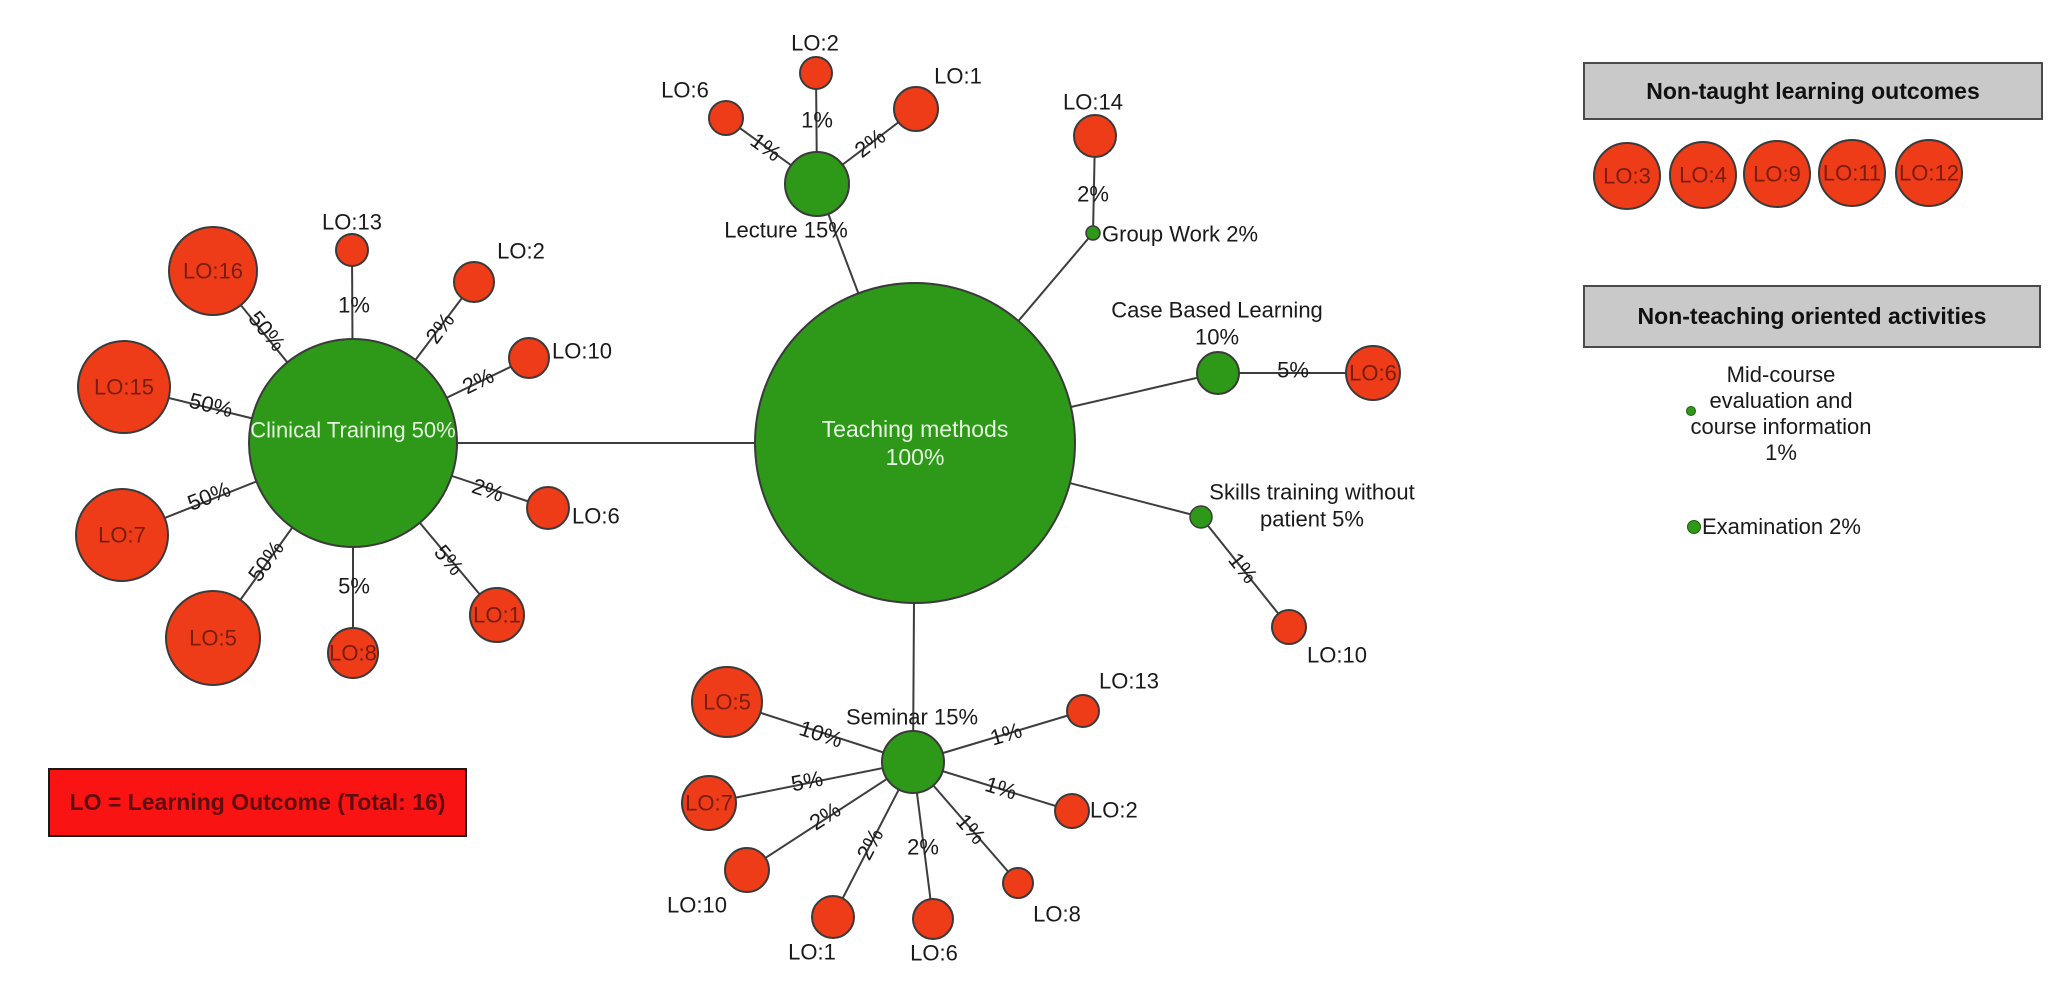 The height and width of the screenshot is (1001, 2059). I want to click on node-label-nt-lo11: LO:11, so click(1852, 173).